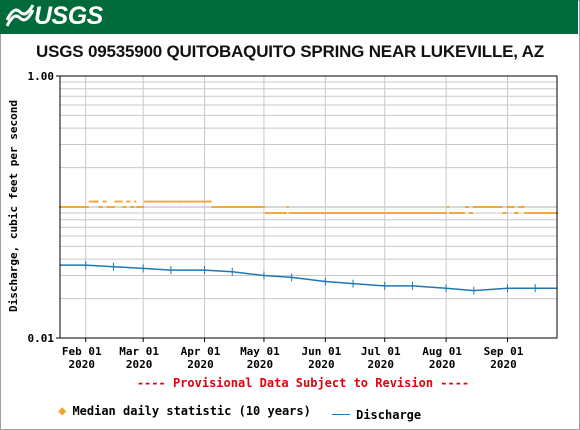 Image resolution: width=580 pixels, height=430 pixels. What do you see at coordinates (308, 207) in the screenshot?
I see `median-series` at bounding box center [308, 207].